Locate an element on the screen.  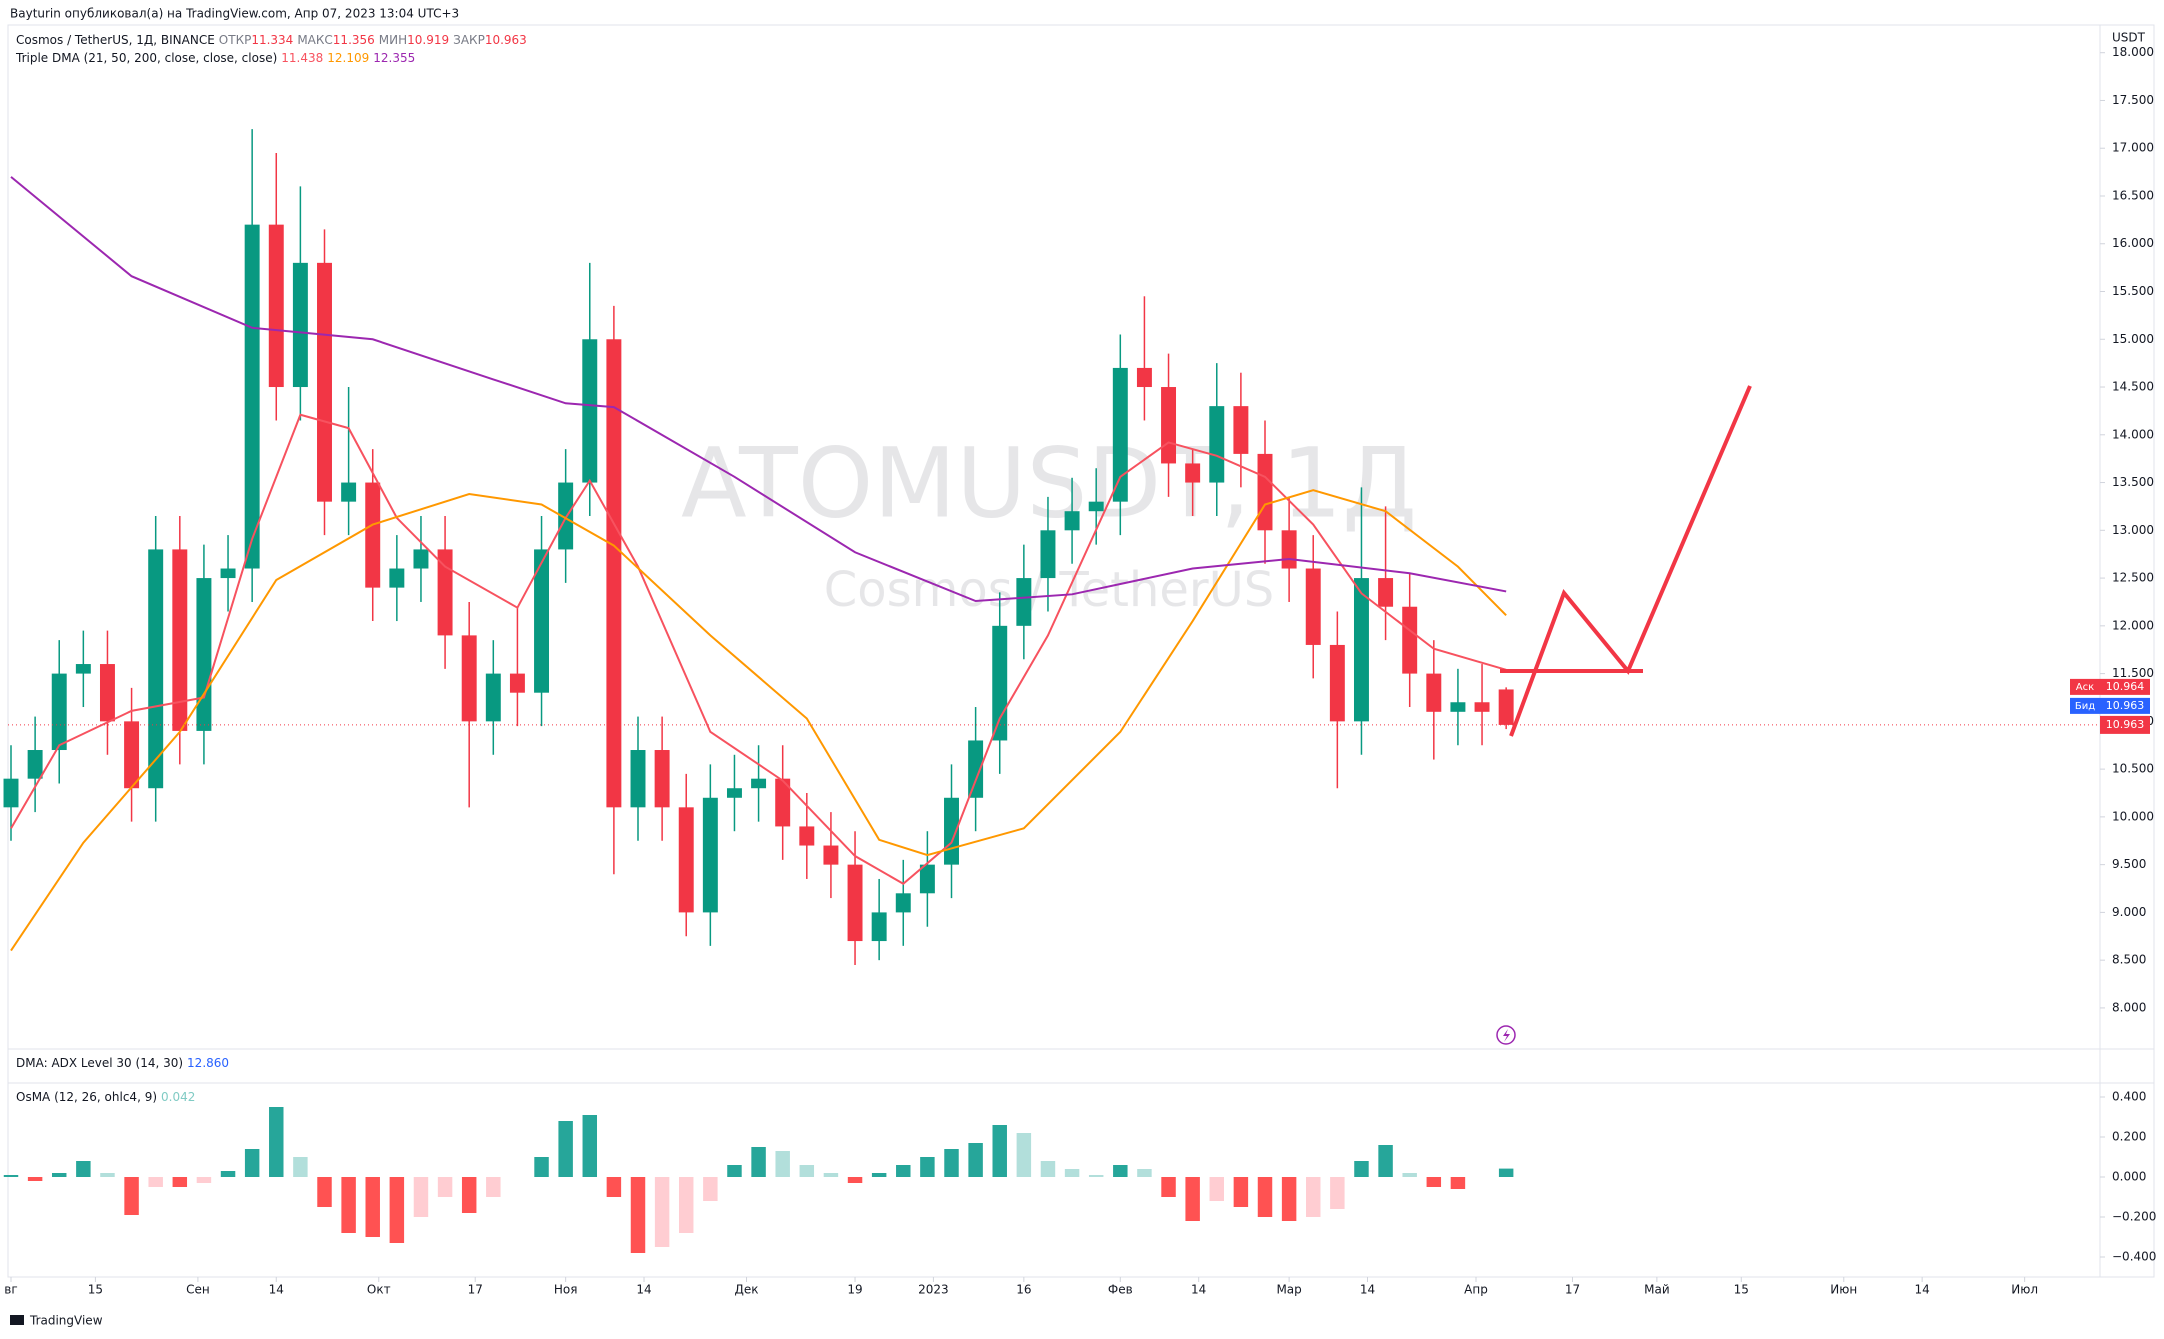
quote-name: Аск is located at coordinates (2085, 687).